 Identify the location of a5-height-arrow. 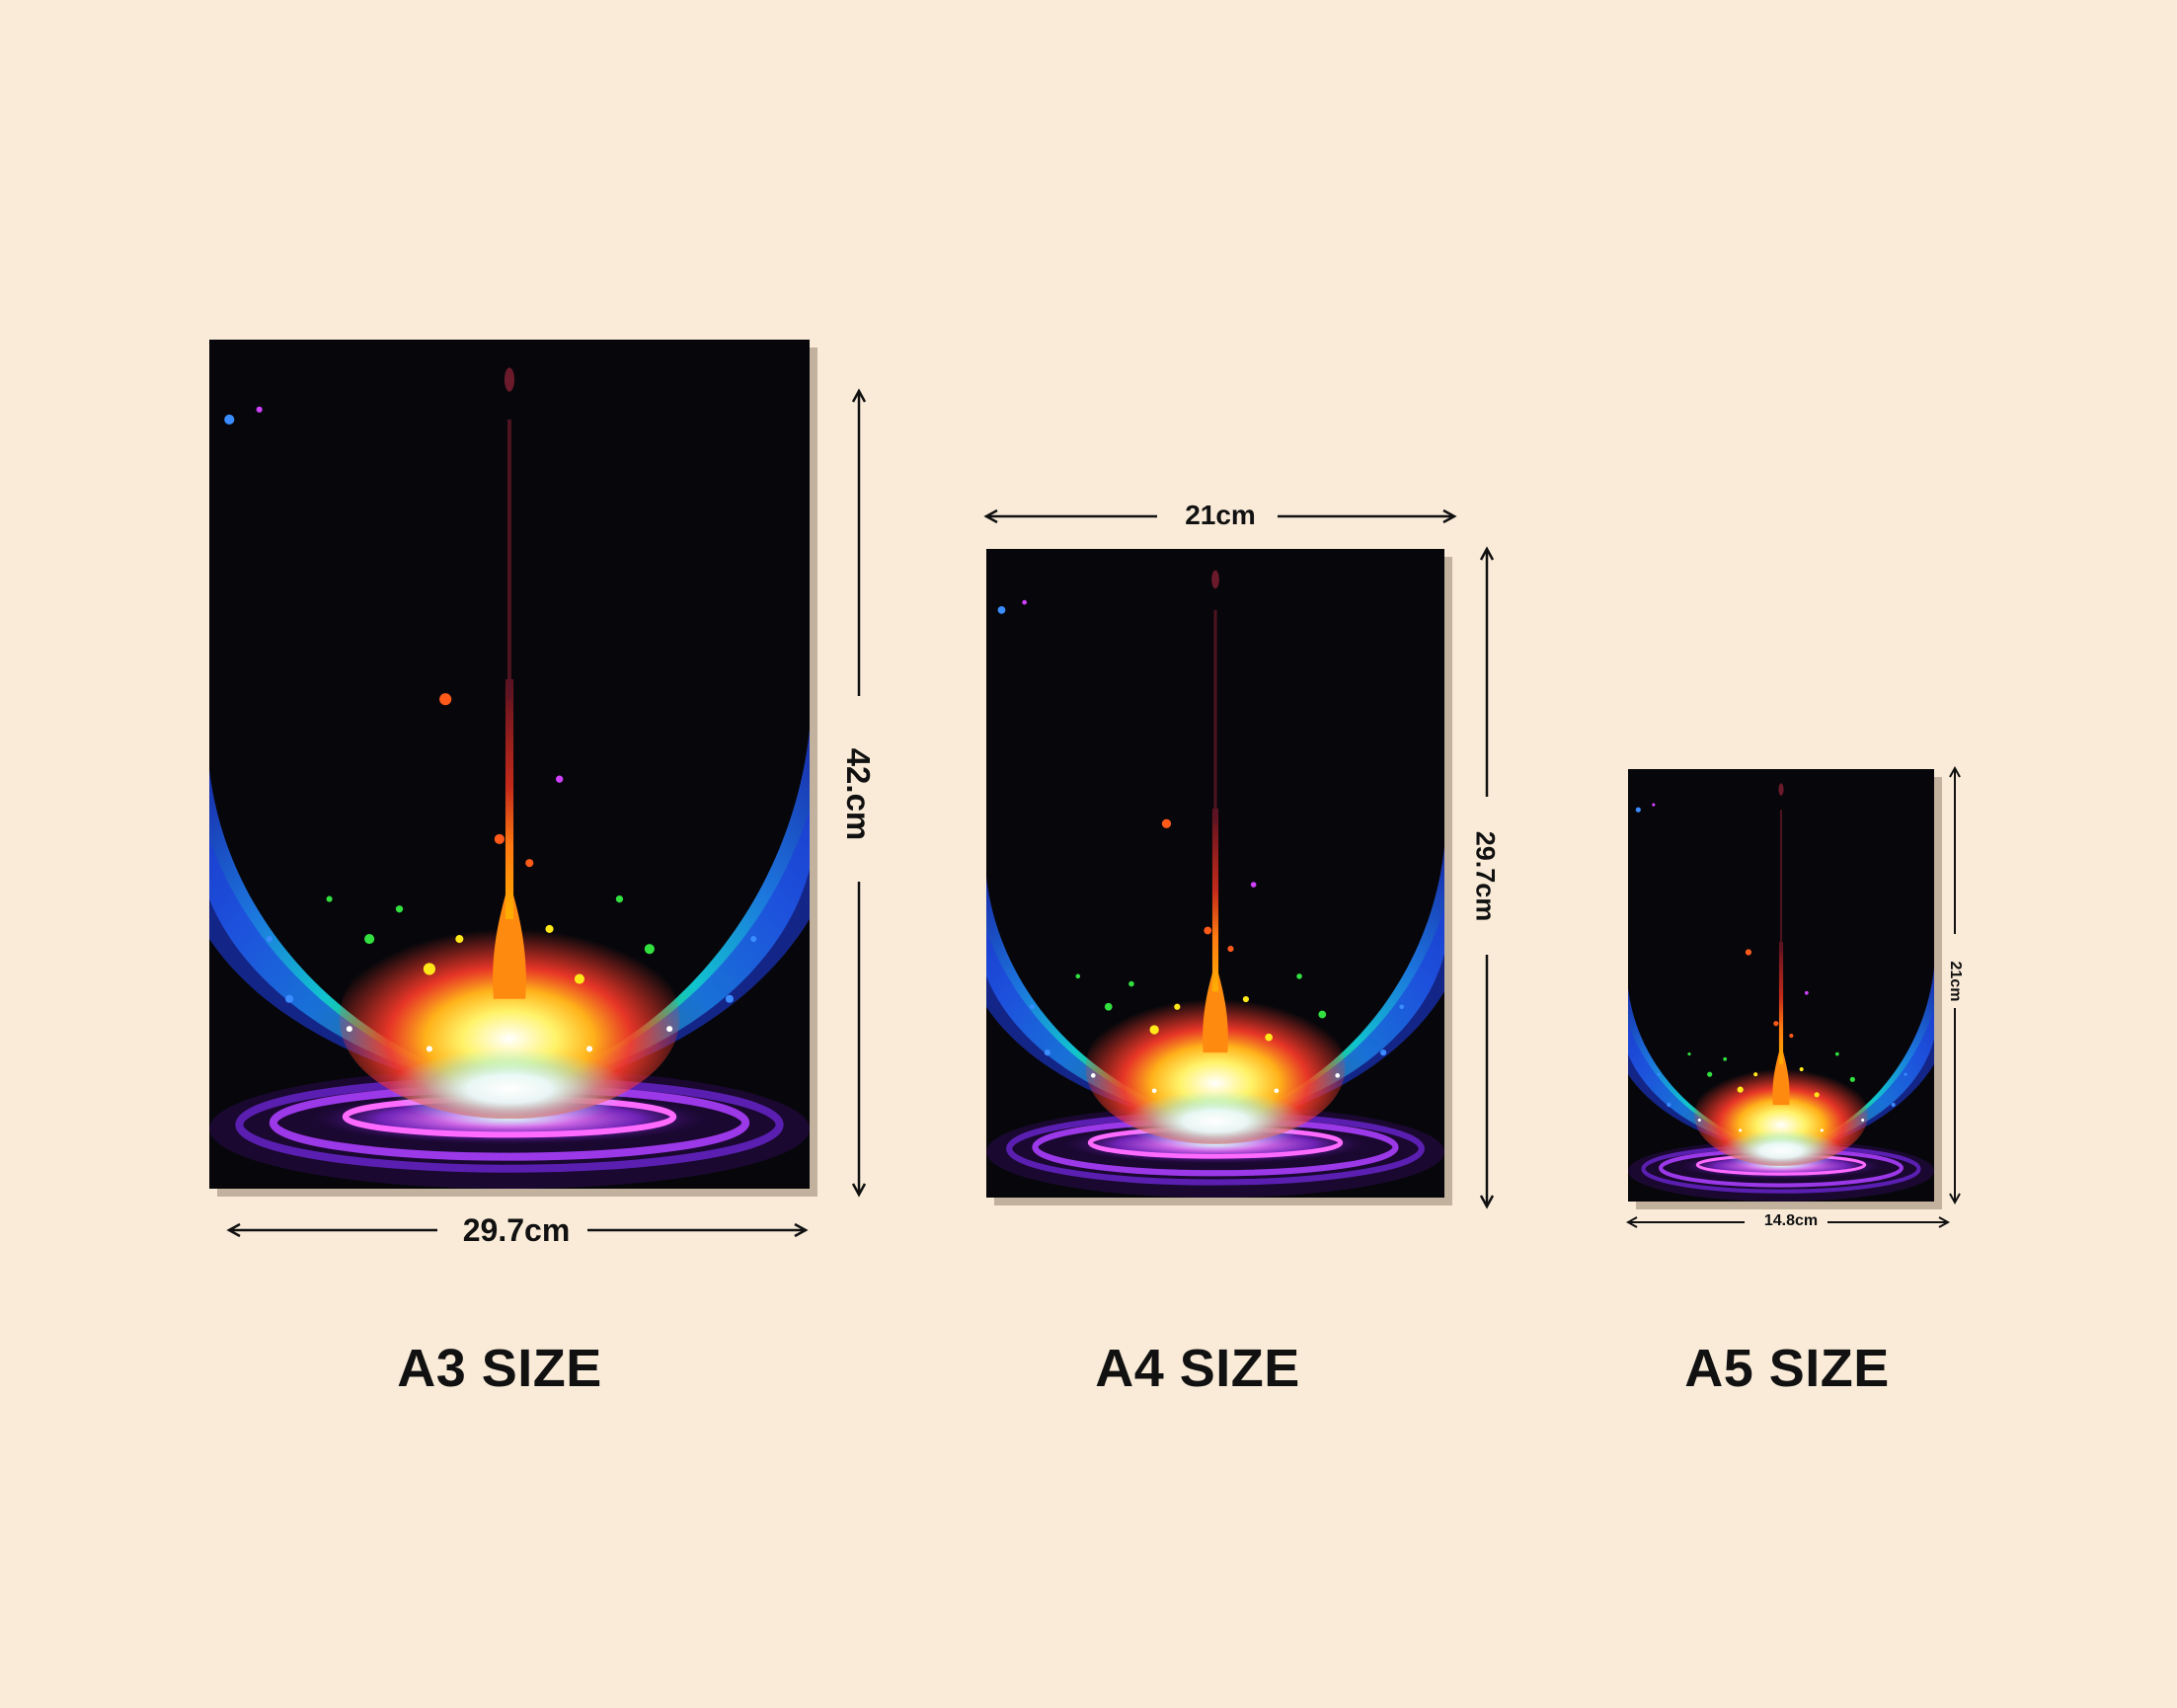
(1955, 985).